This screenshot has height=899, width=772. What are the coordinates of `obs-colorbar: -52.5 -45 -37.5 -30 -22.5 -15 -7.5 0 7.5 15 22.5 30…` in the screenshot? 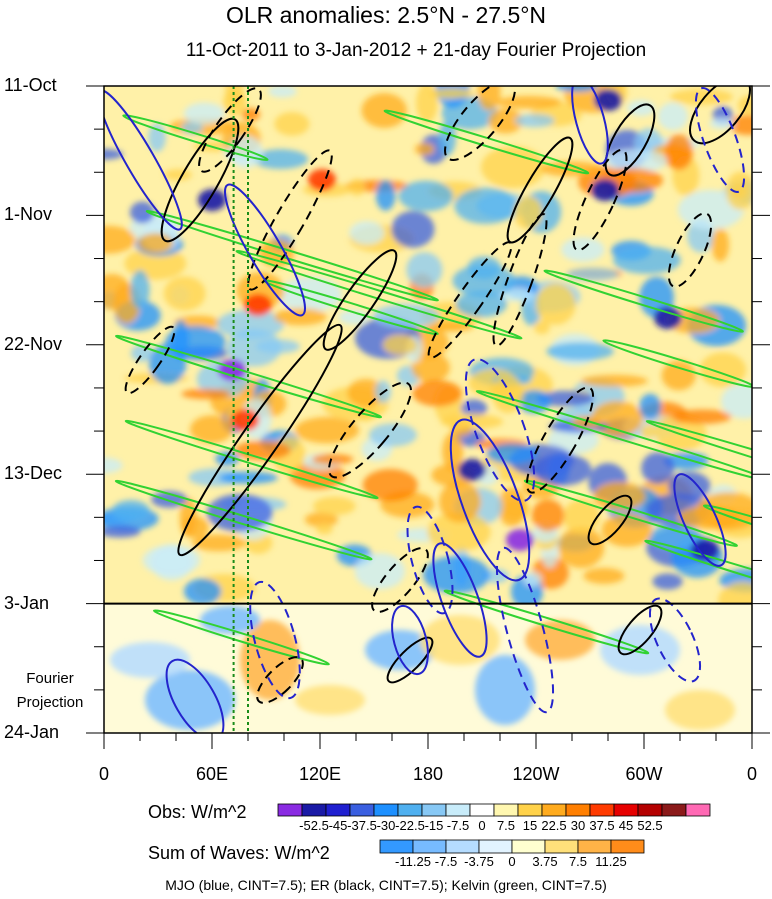 It's located at (494, 818).